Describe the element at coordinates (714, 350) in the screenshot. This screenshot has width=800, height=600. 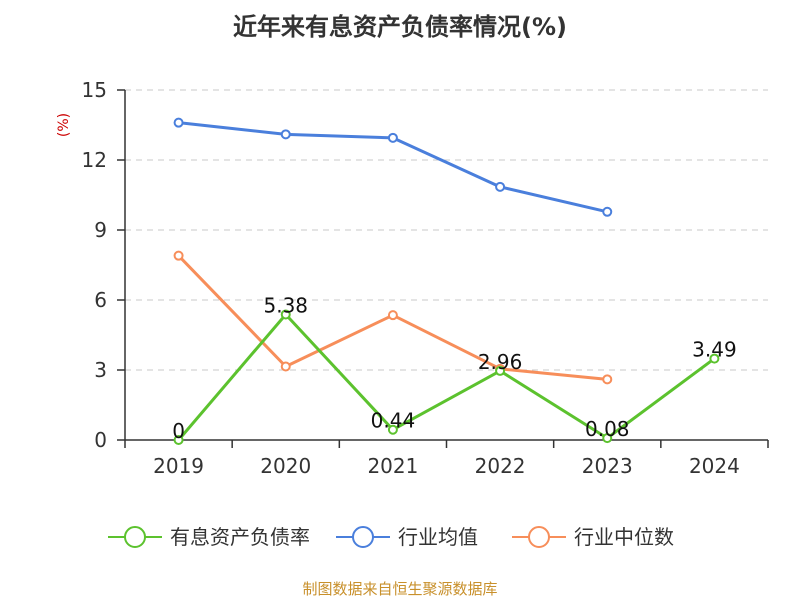
I see `data-label: 3.49` at that location.